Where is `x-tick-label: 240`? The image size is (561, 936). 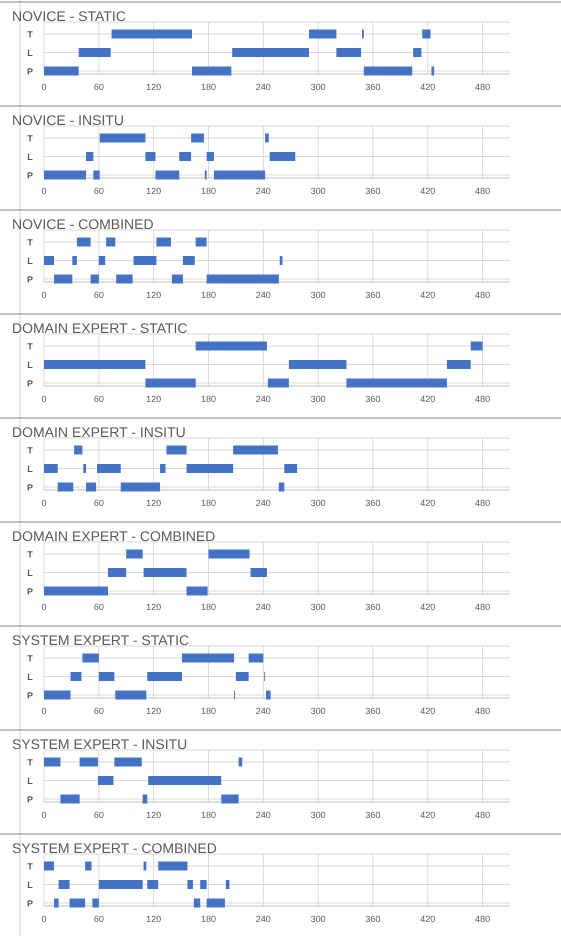 x-tick-label: 240 is located at coordinates (263, 295).